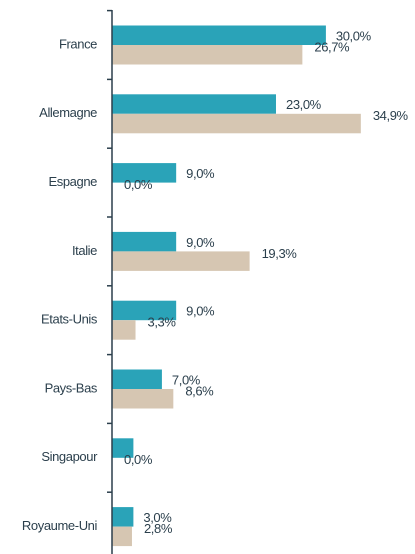  What do you see at coordinates (391, 115) in the screenshot?
I see `value-label: 34,9%` at bounding box center [391, 115].